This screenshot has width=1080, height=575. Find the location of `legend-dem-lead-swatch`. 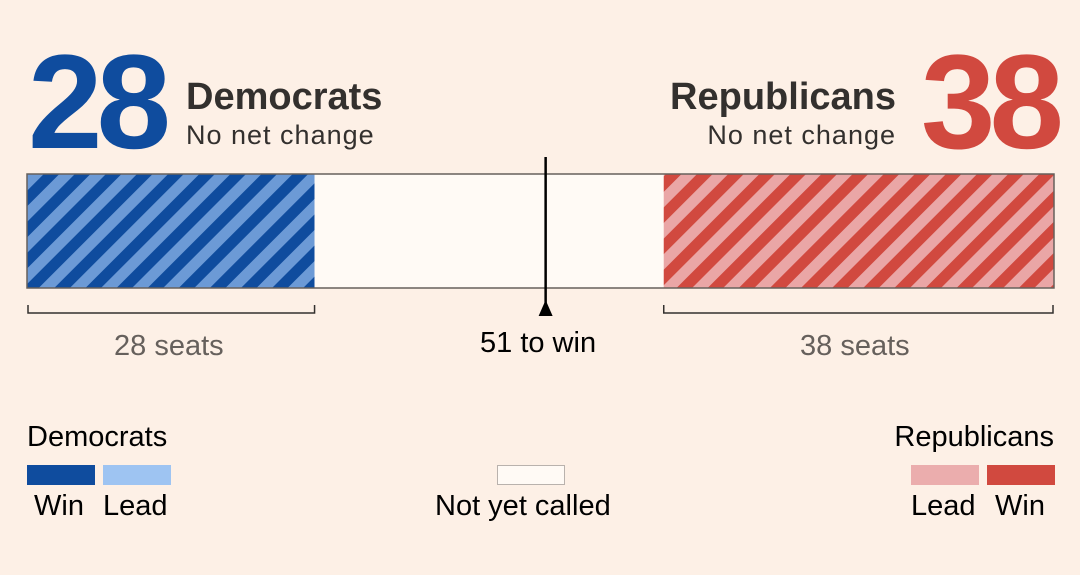

legend-dem-lead-swatch is located at coordinates (137, 475).